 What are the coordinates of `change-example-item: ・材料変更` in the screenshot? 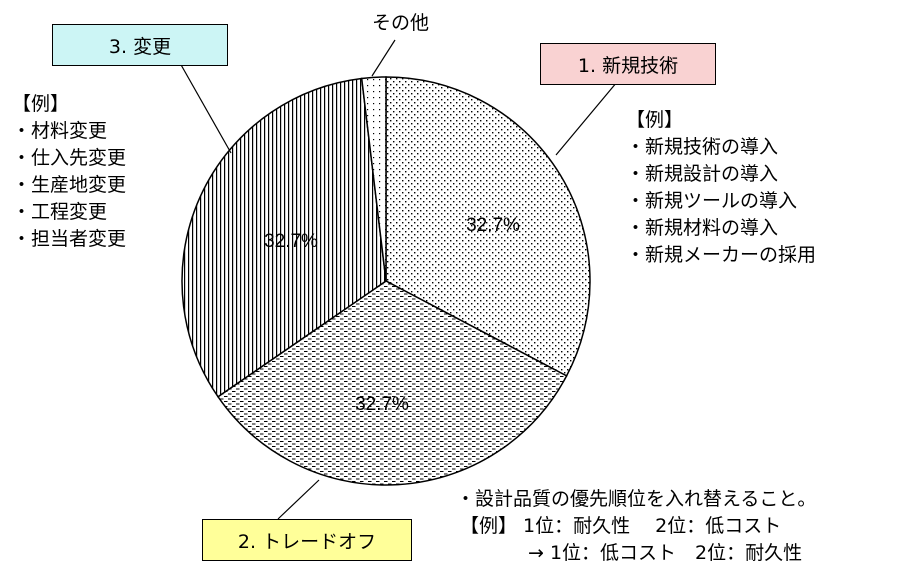 It's located at (60, 131).